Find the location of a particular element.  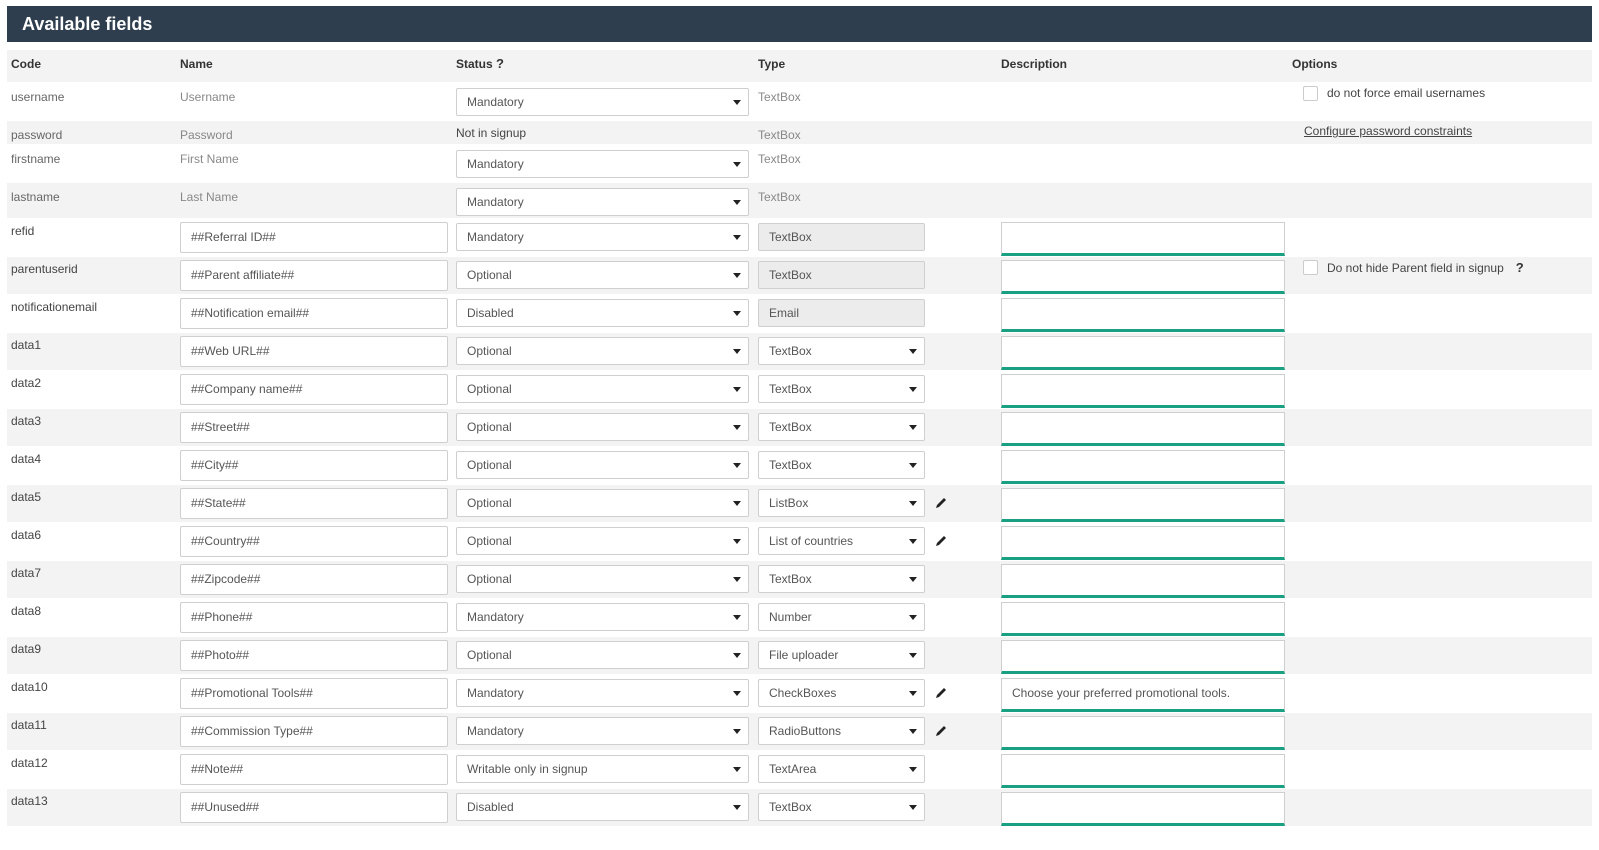

help-icon: ? is located at coordinates (1519, 267).